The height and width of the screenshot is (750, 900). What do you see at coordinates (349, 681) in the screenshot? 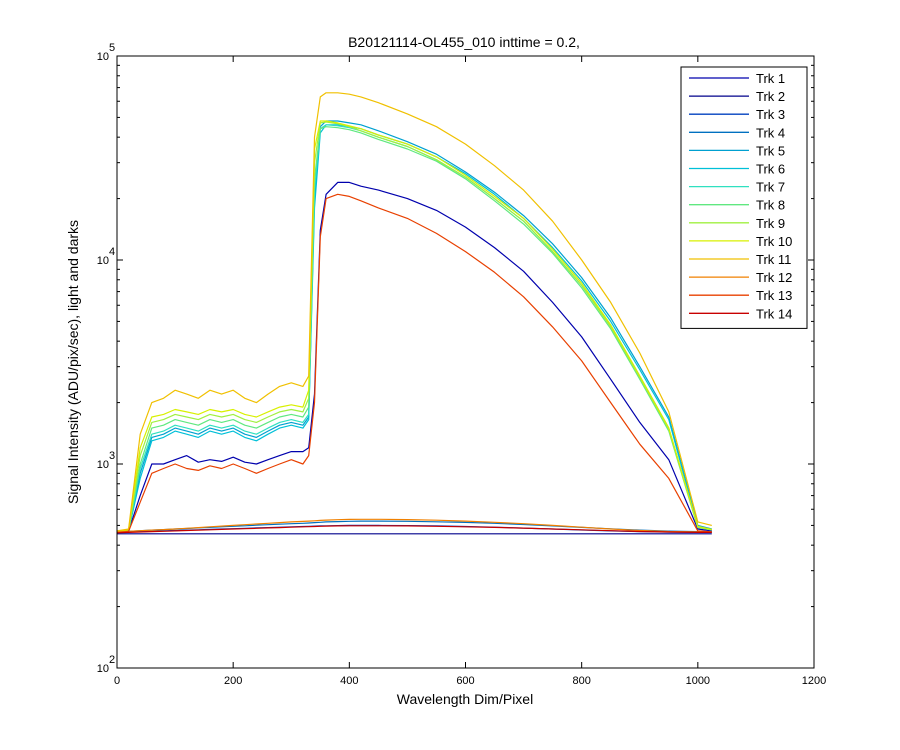
I see `x-tick-label: 400` at bounding box center [349, 681].